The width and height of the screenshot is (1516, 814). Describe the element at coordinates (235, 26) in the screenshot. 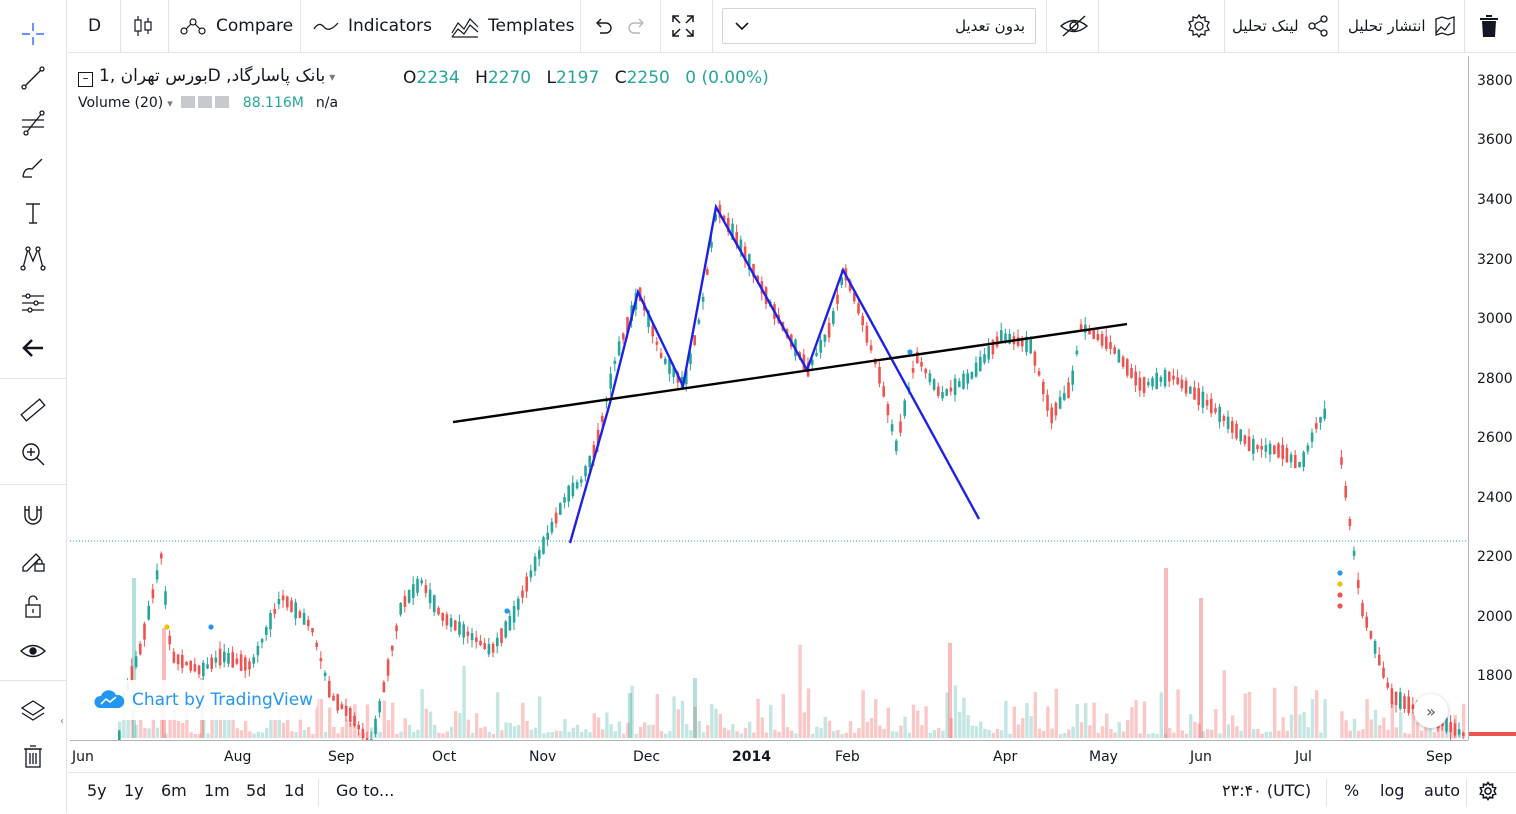

I see `compare-button: Compare` at that location.